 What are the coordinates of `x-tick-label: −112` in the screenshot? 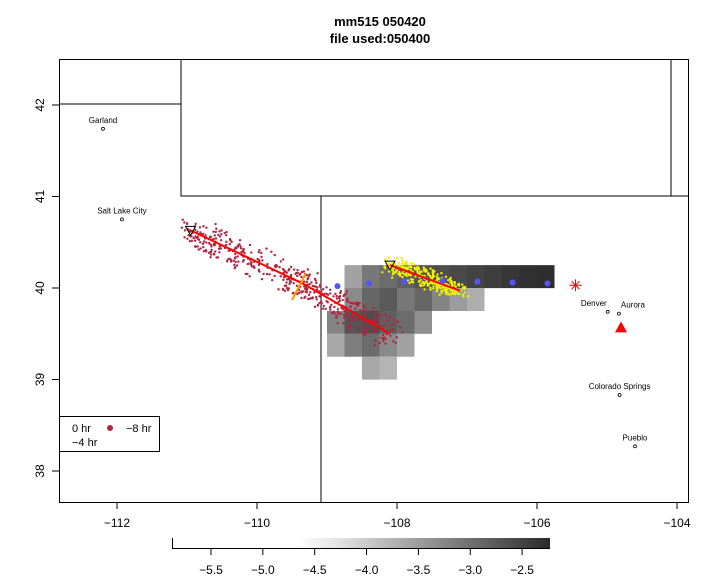 It's located at (117, 523).